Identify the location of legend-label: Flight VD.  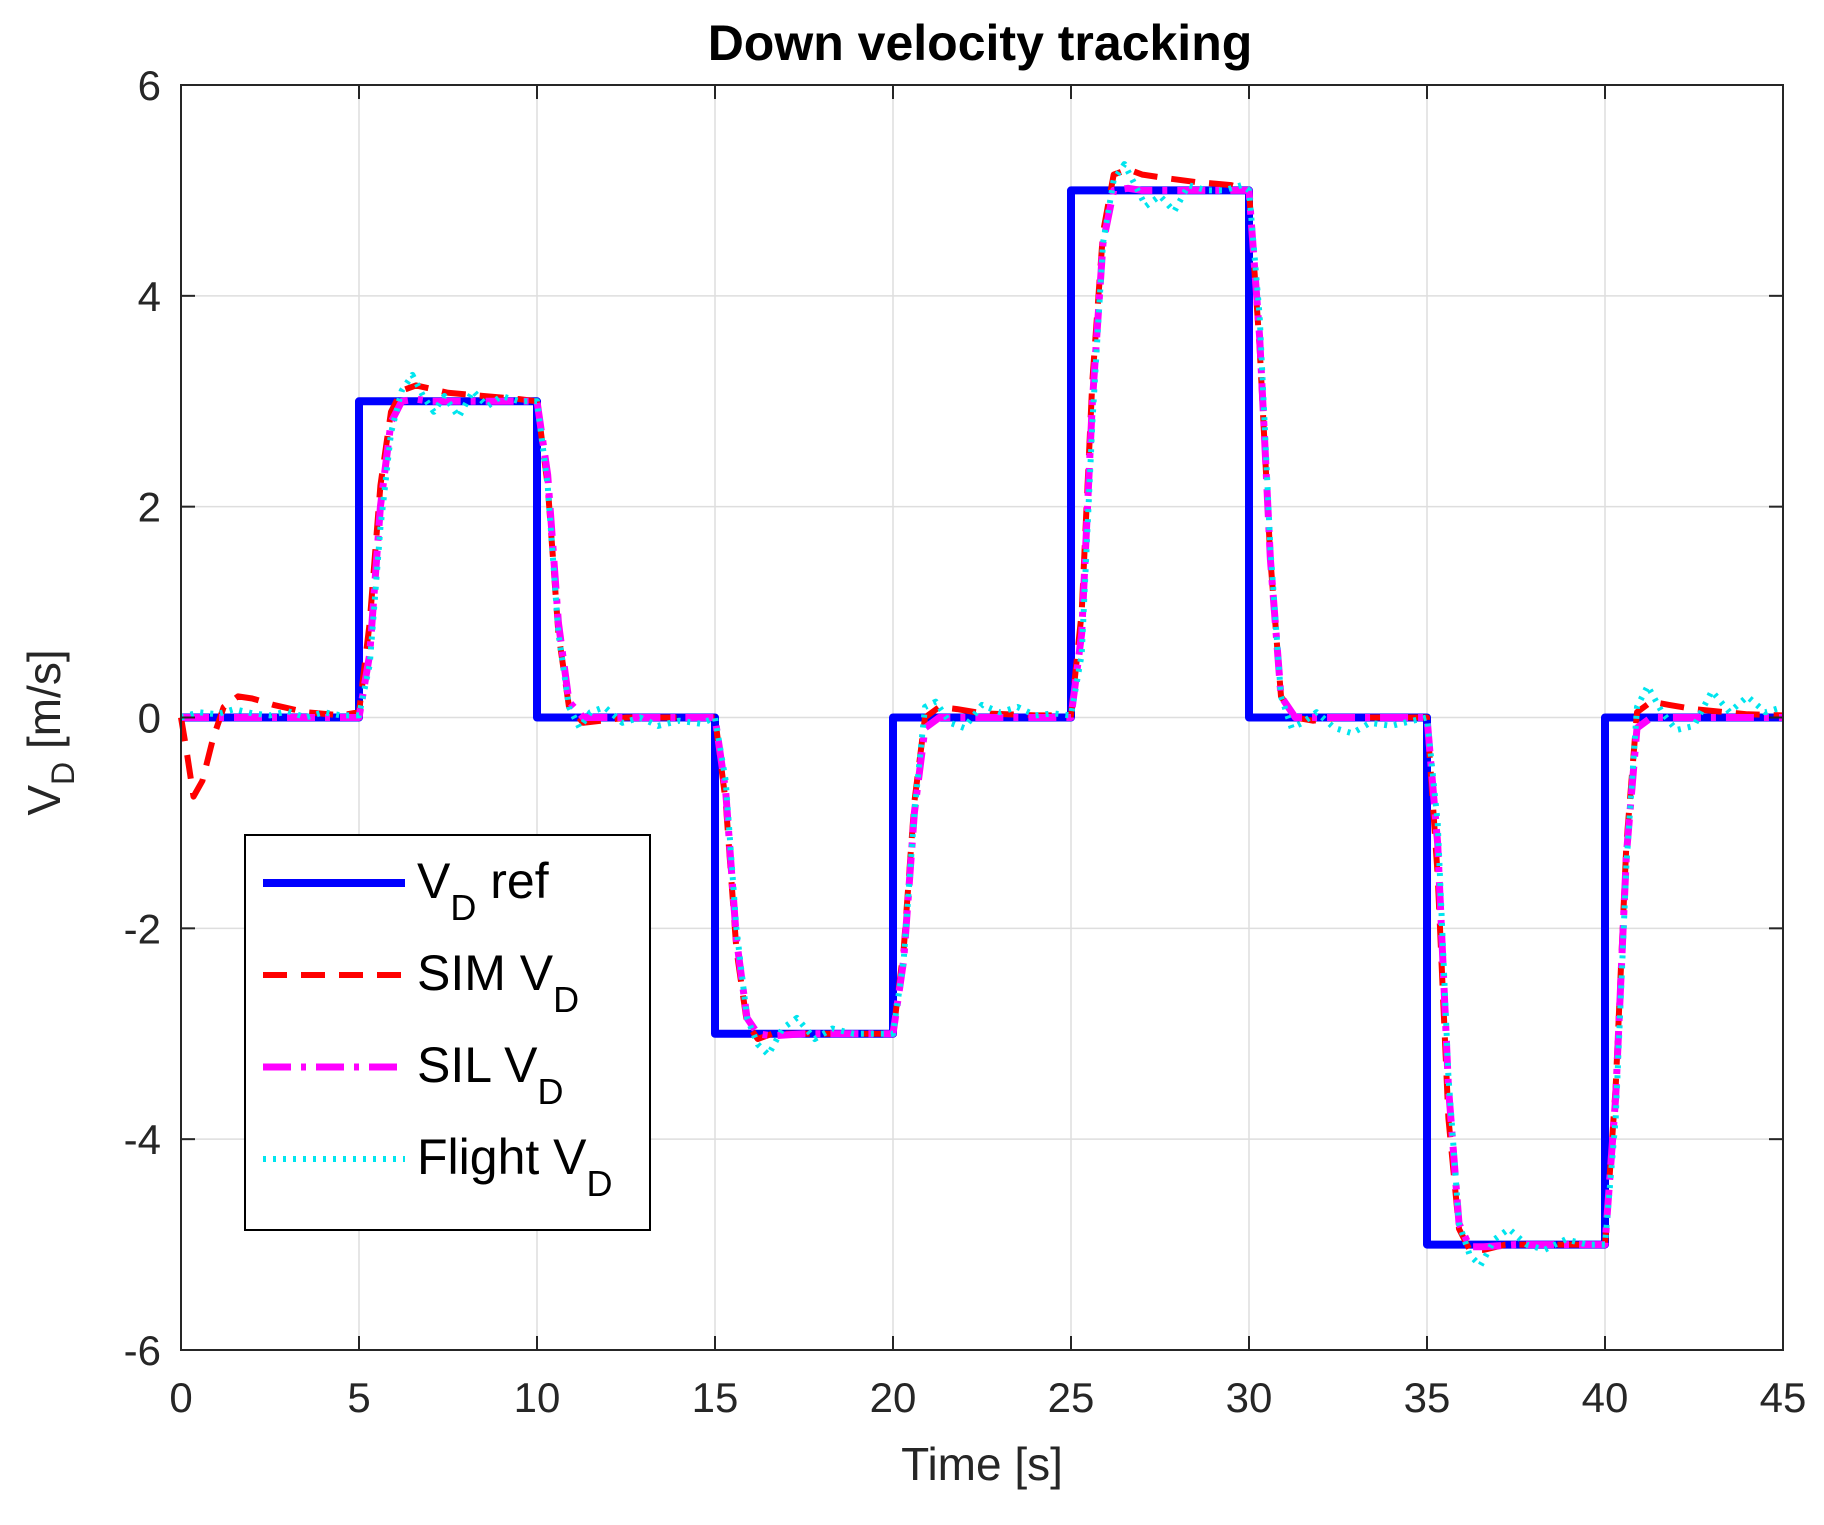
(515, 1166).